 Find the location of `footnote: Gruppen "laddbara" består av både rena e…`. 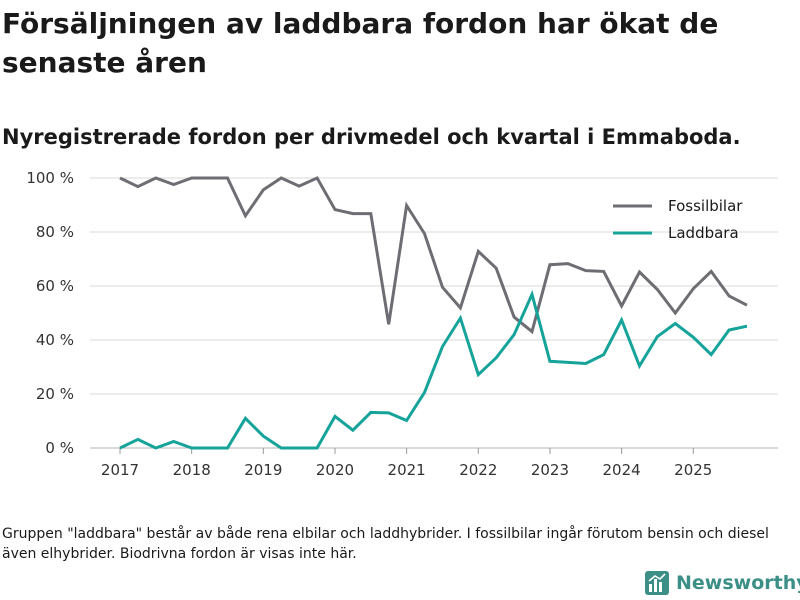

footnote: Gruppen "laddbara" består av både rena e… is located at coordinates (385, 544).